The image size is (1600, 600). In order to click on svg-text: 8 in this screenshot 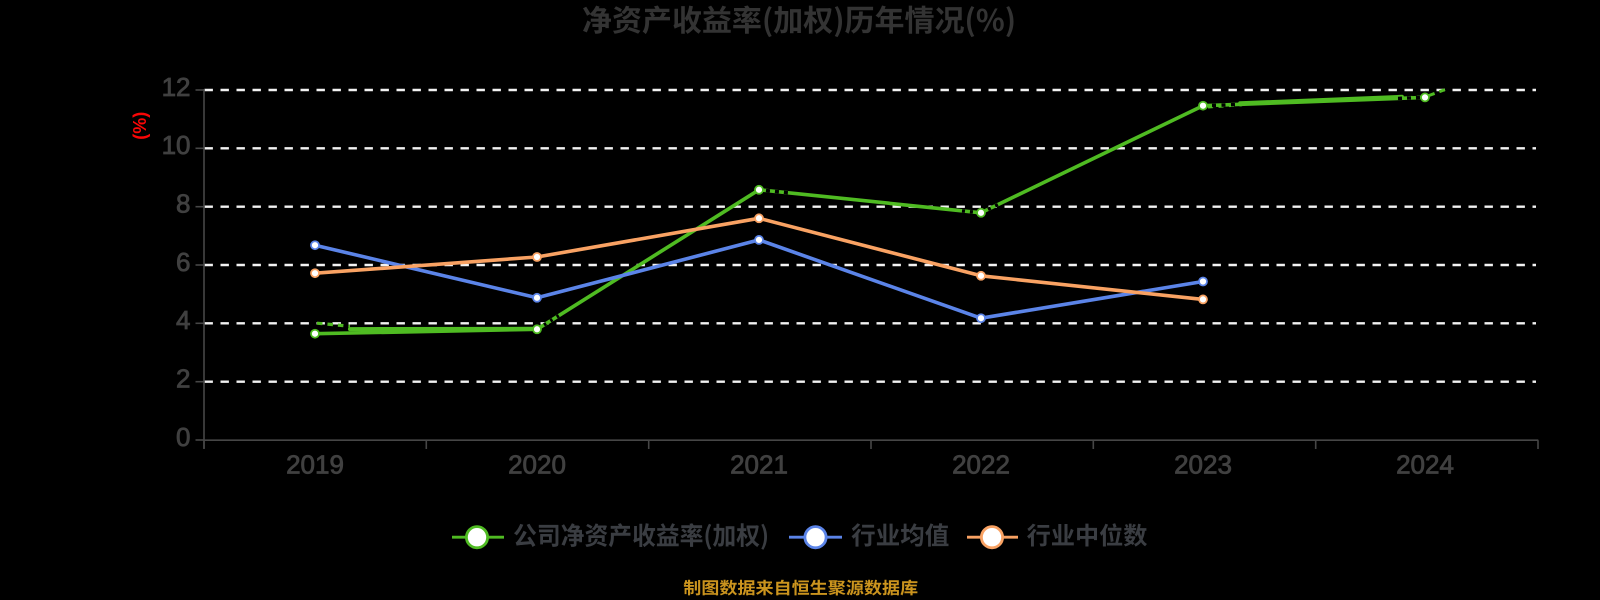, I will do `click(183, 204)`.